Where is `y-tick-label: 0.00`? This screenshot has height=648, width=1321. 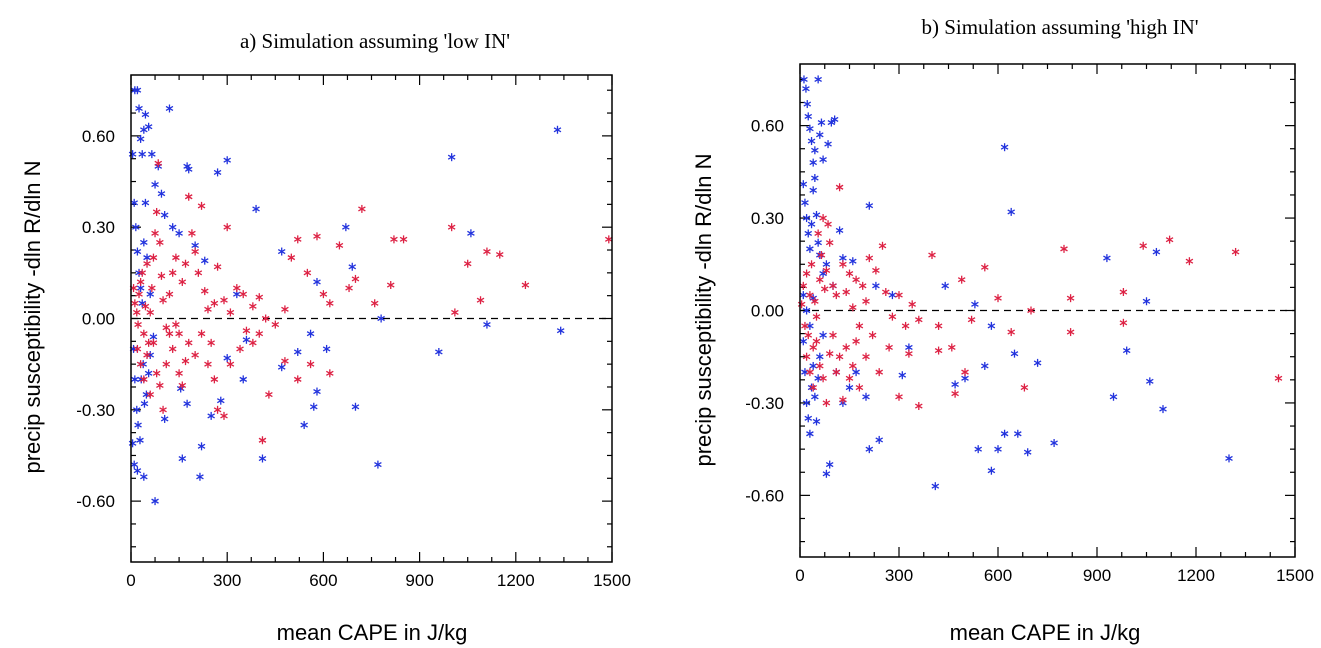 y-tick-label: 0.00 is located at coordinates (767, 311).